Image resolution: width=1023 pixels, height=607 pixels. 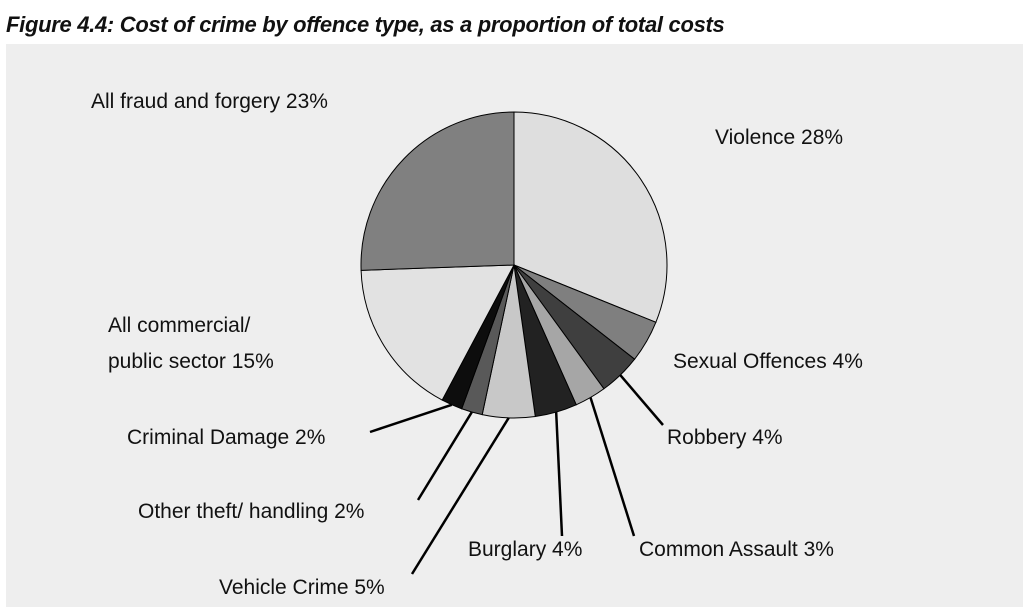 What do you see at coordinates (525, 549) in the screenshot?
I see `label-burglary: Burglary 4%` at bounding box center [525, 549].